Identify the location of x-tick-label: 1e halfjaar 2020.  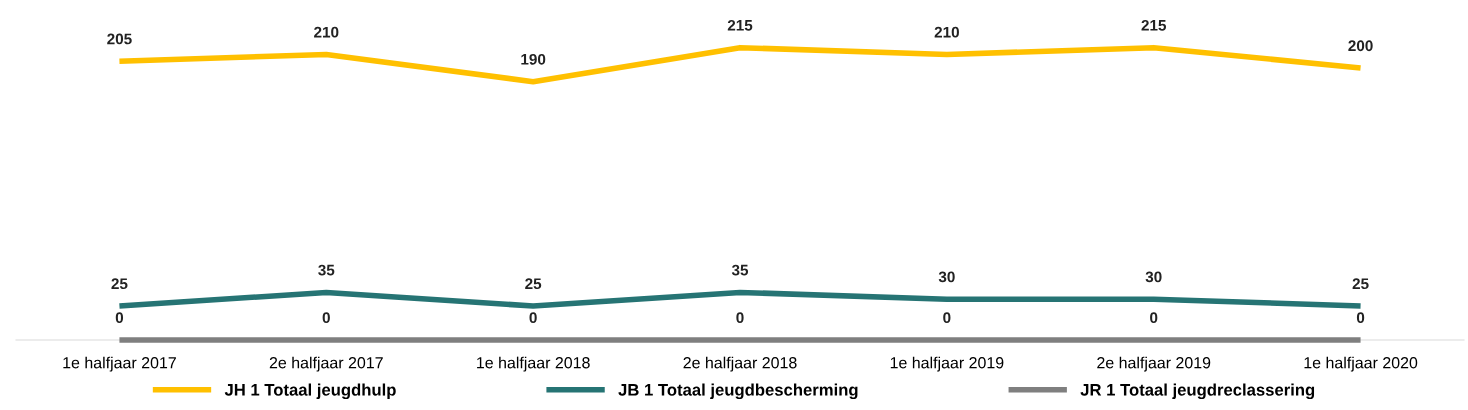
(1361, 364).